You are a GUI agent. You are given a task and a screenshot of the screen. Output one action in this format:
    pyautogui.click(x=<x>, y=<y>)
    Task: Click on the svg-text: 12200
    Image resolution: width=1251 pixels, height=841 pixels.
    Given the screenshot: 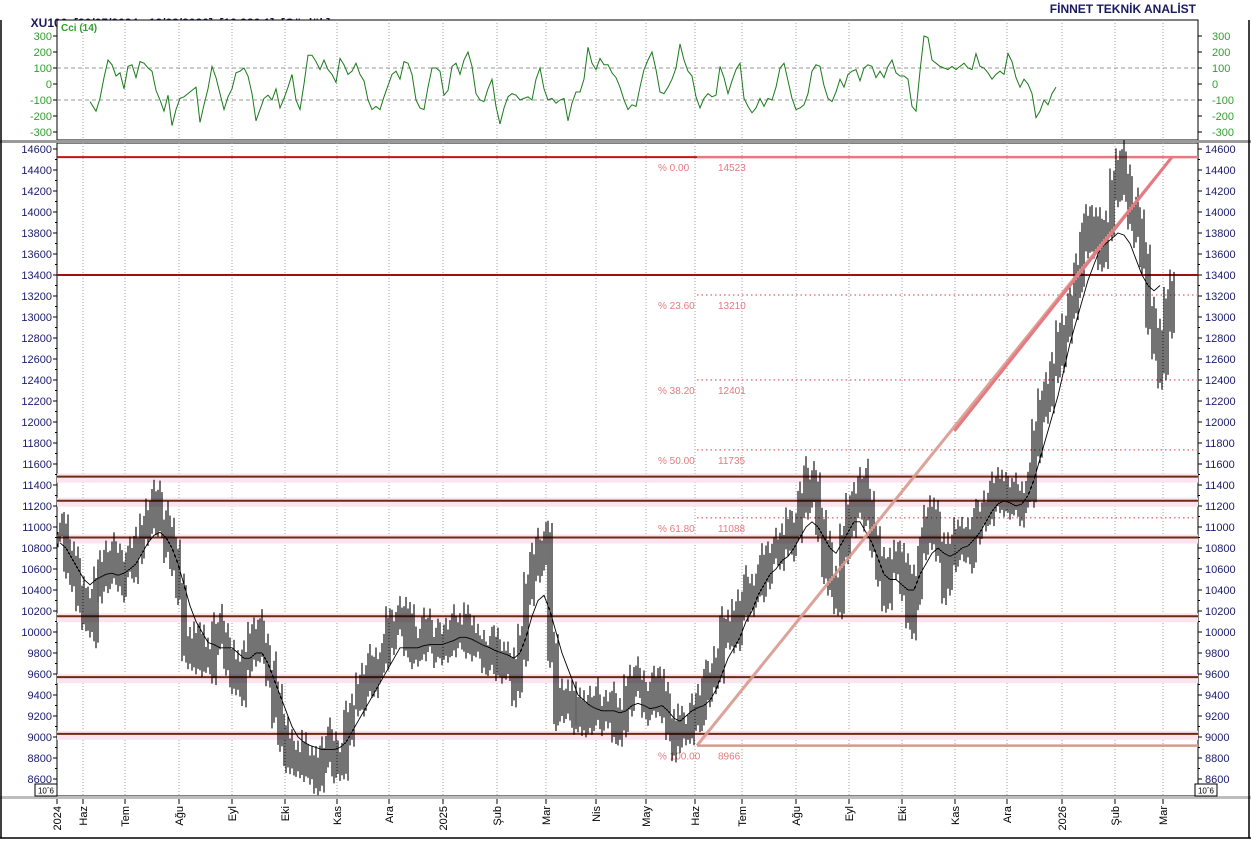 What is the action you would take?
    pyautogui.click(x=36, y=402)
    